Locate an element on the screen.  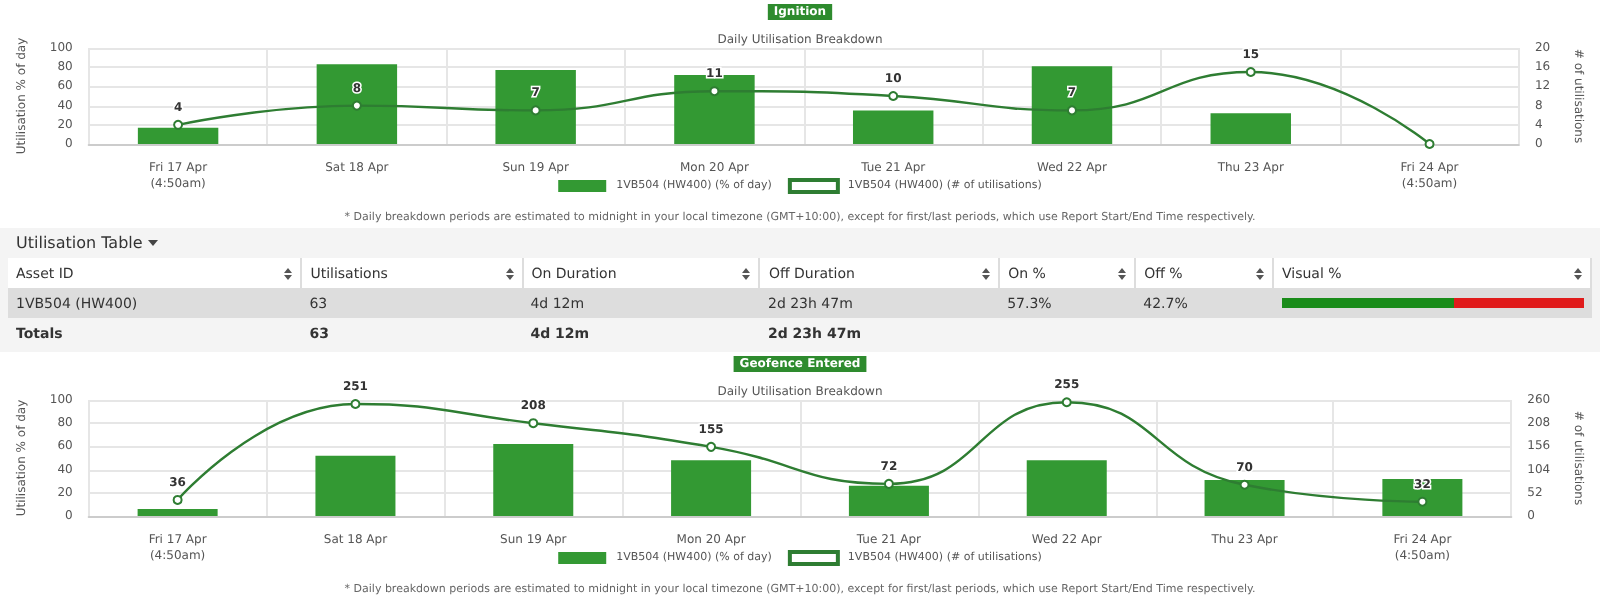
text: Utilisation Table is located at coordinates (79, 243).